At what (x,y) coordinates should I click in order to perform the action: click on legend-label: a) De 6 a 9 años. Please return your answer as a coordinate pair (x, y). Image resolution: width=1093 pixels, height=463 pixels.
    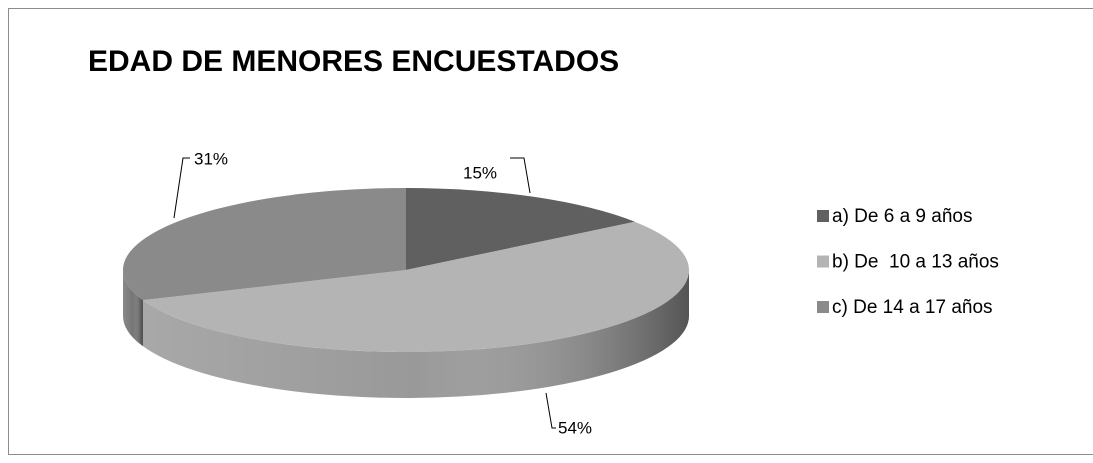
    Looking at the image, I should click on (902, 216).